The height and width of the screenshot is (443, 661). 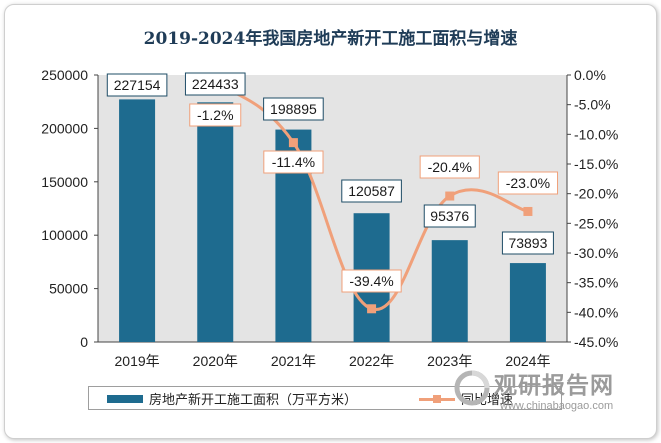 I want to click on right-axis-tick-label: -5.0%, so click(x=592, y=105).